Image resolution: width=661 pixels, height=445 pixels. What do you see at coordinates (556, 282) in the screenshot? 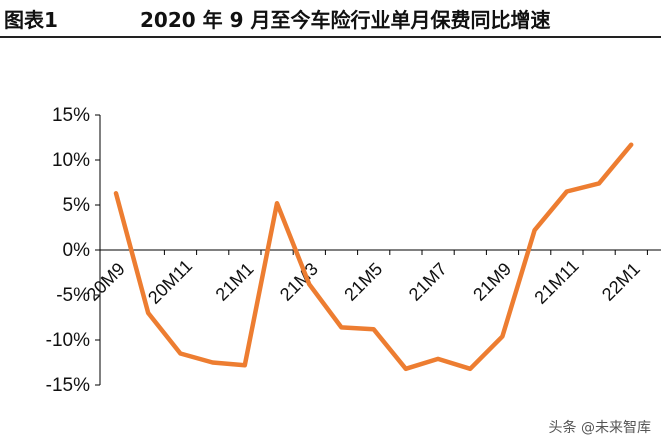
I see `x-tick-label: 21M11` at bounding box center [556, 282].